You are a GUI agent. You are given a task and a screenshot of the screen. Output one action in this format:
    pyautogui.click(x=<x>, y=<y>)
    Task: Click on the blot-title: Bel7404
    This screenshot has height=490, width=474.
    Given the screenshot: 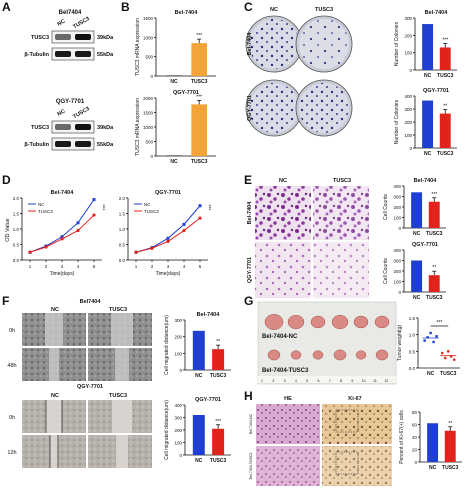 What is the action you would take?
    pyautogui.click(x=70, y=13)
    